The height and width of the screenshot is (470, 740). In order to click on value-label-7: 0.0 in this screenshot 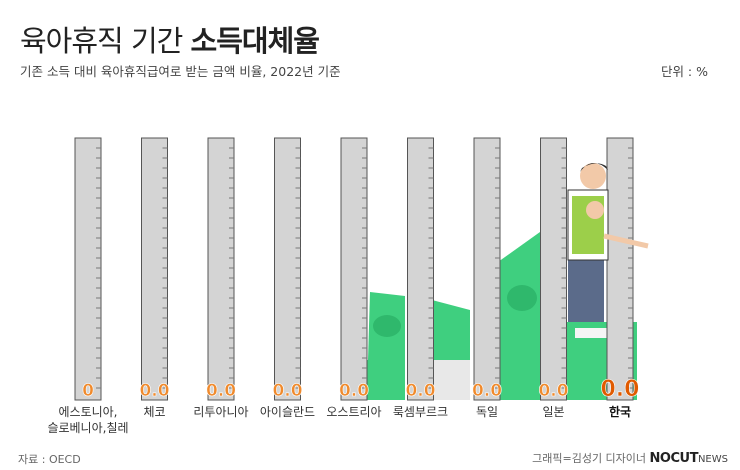, I will do `click(553, 391)`.